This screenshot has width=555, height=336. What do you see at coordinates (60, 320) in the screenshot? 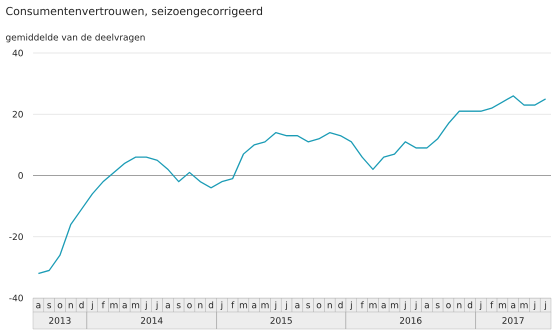
I see `x2-tick-label: 2013` at bounding box center [60, 320].